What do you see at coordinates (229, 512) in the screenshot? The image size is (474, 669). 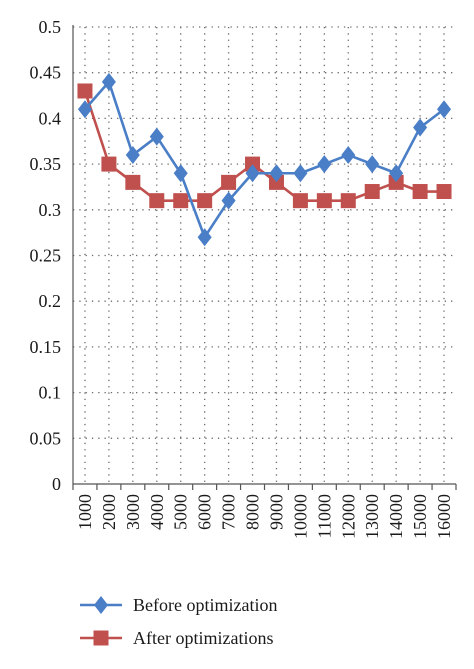 I see `x-tick-label: 7000` at bounding box center [229, 512].